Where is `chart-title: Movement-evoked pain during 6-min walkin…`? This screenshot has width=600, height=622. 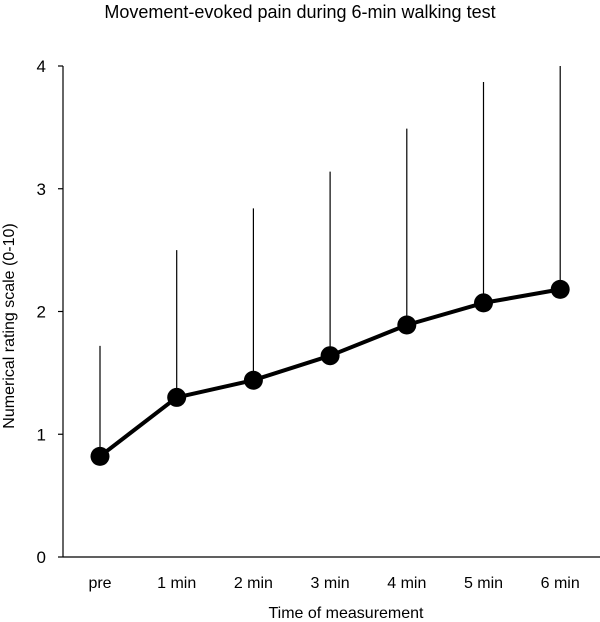
chart-title: Movement-evoked pain during 6-min walkin… is located at coordinates (300, 12).